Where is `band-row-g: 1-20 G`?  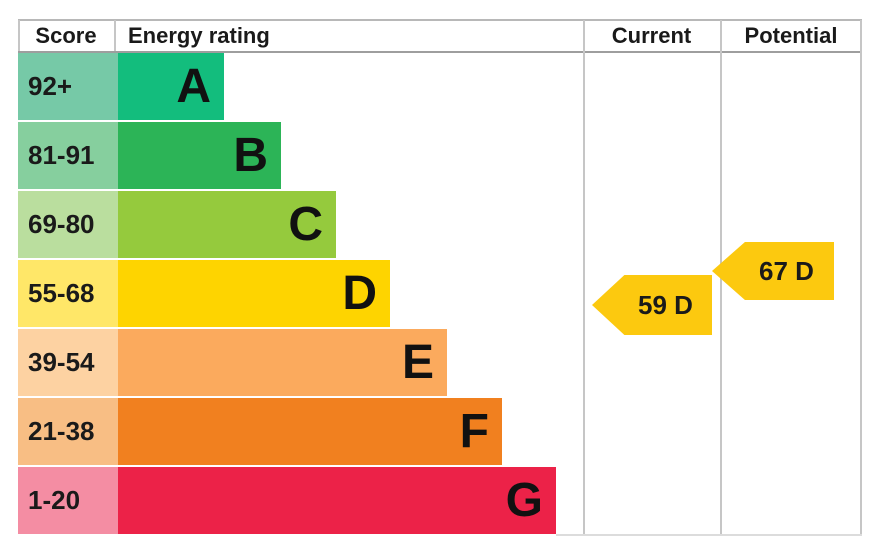 band-row-g: 1-20 G is located at coordinates (300, 501).